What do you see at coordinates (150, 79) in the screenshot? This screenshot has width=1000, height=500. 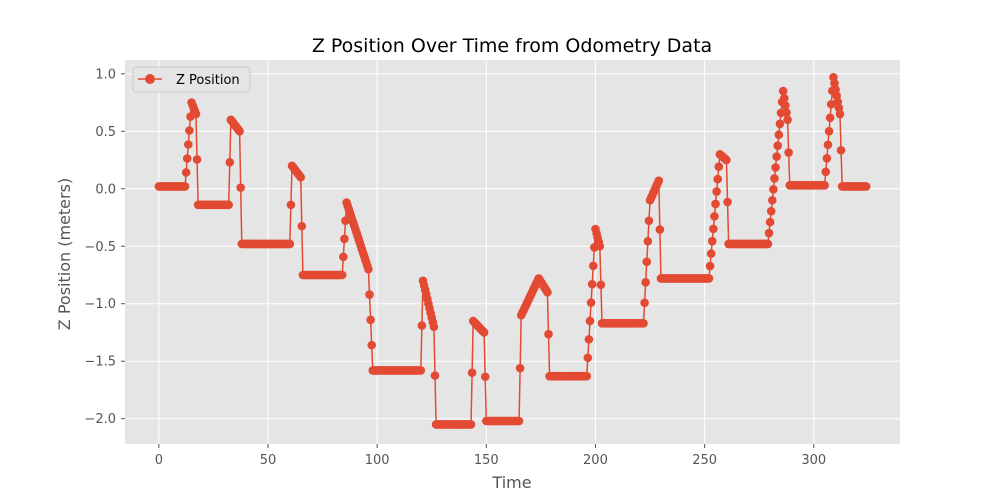 I see `legend-marker-swatch` at bounding box center [150, 79].